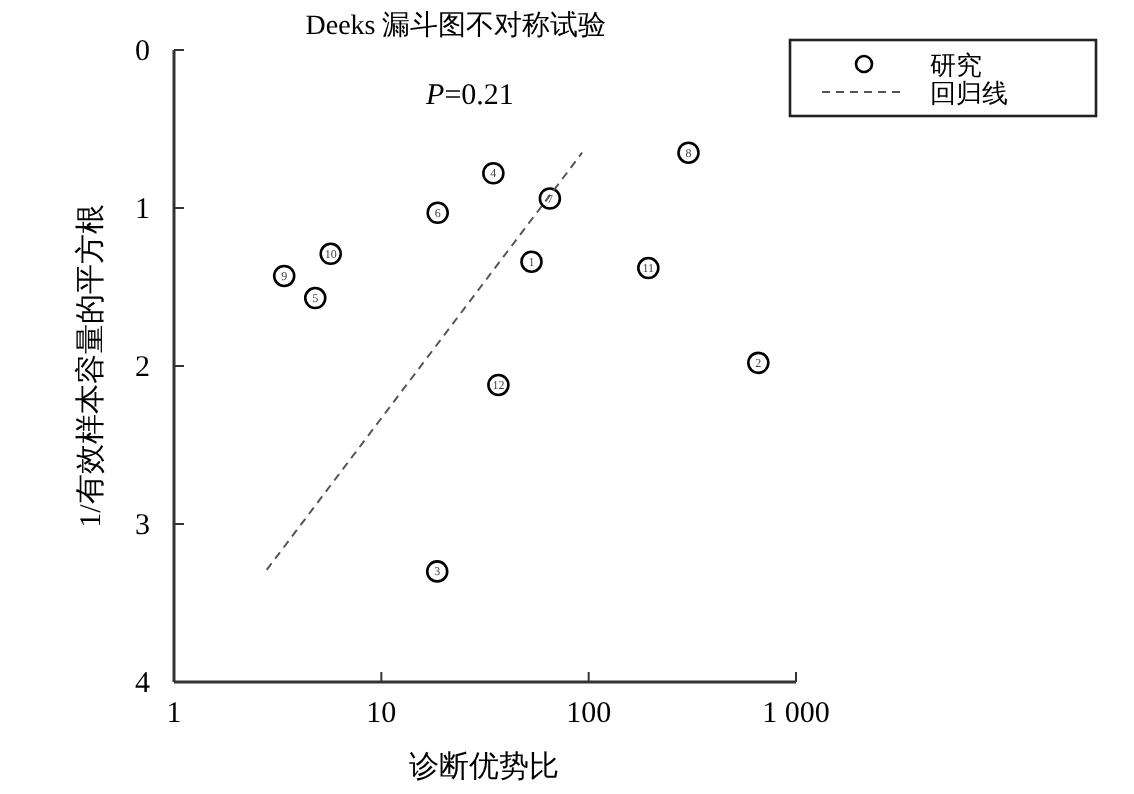  I want to click on y-tick-label: 1, so click(142, 210).